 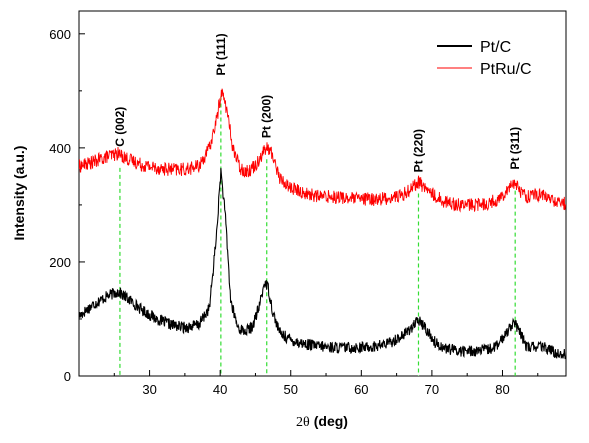 What do you see at coordinates (506, 69) in the screenshot?
I see `legend-label-ptruc: PtRu/C` at bounding box center [506, 69].